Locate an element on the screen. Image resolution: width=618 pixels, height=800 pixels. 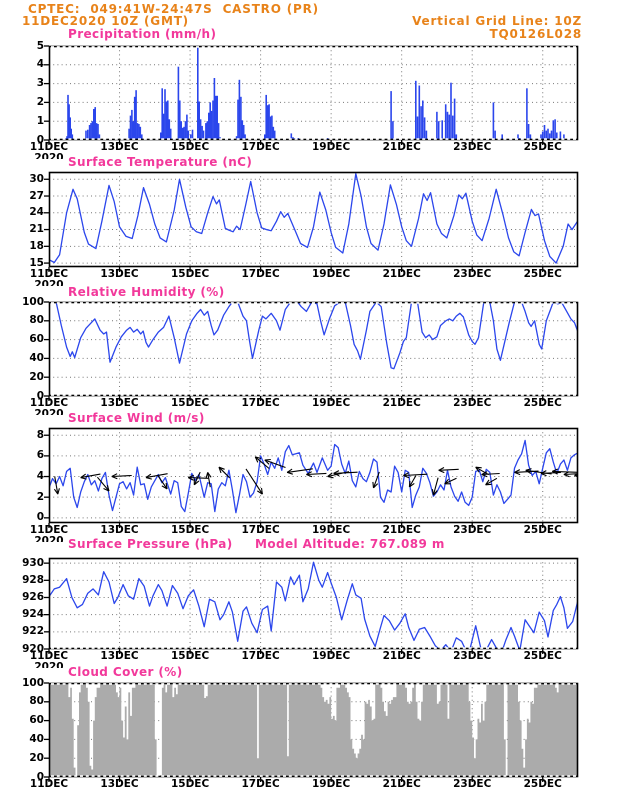
y-tick-label: 922 is located at coordinates (33, 631).